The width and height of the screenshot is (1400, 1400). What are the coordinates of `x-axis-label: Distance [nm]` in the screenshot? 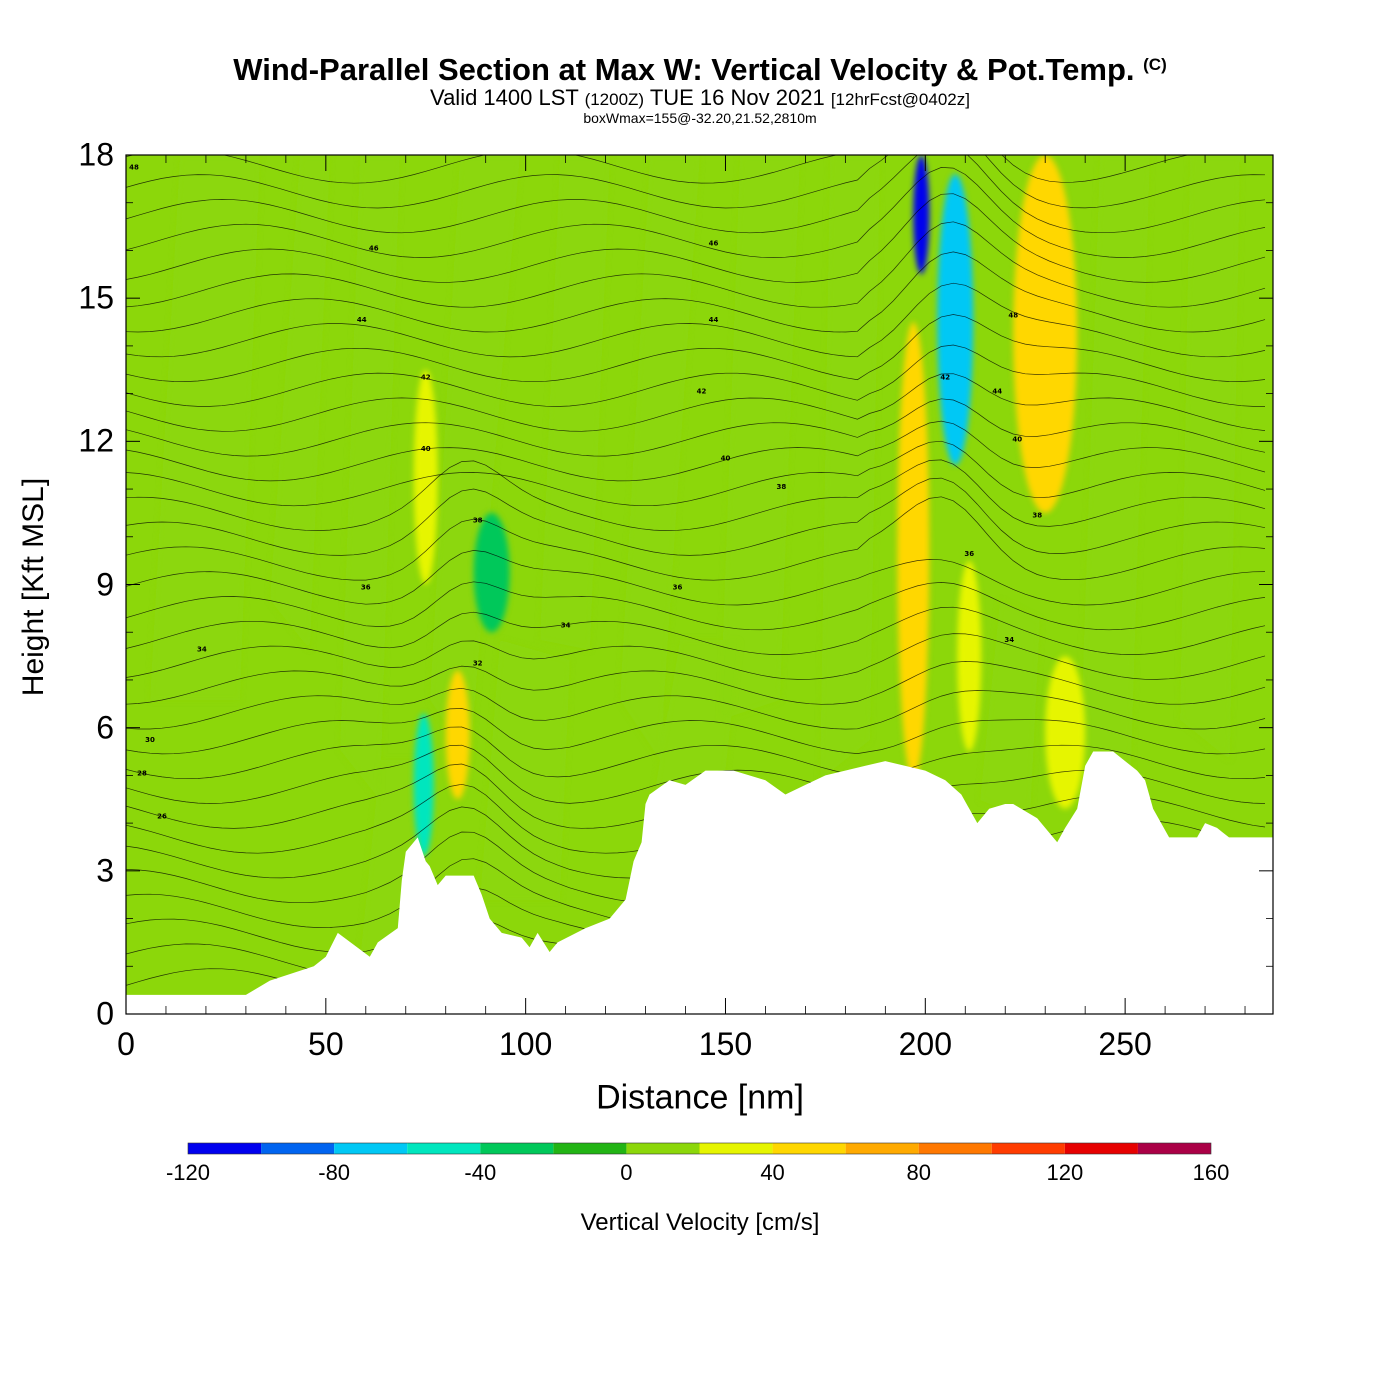 It's located at (700, 1097).